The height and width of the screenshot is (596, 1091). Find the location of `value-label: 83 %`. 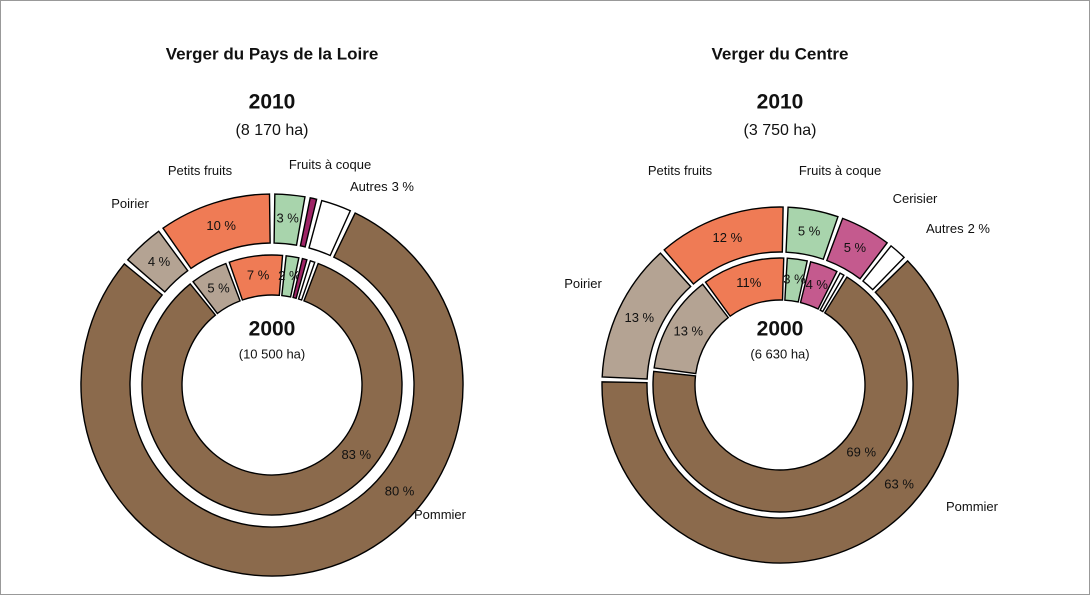

value-label: 83 % is located at coordinates (356, 454).